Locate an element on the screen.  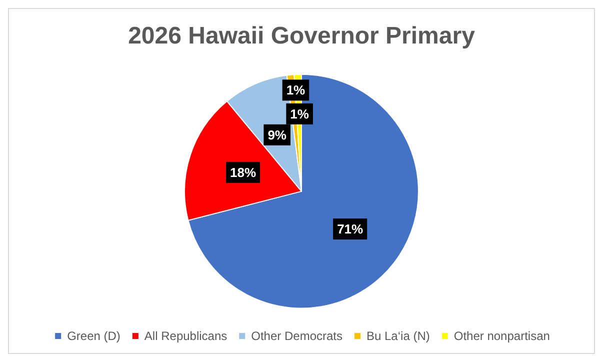
legend-label: All Republicans is located at coordinates (186, 336).